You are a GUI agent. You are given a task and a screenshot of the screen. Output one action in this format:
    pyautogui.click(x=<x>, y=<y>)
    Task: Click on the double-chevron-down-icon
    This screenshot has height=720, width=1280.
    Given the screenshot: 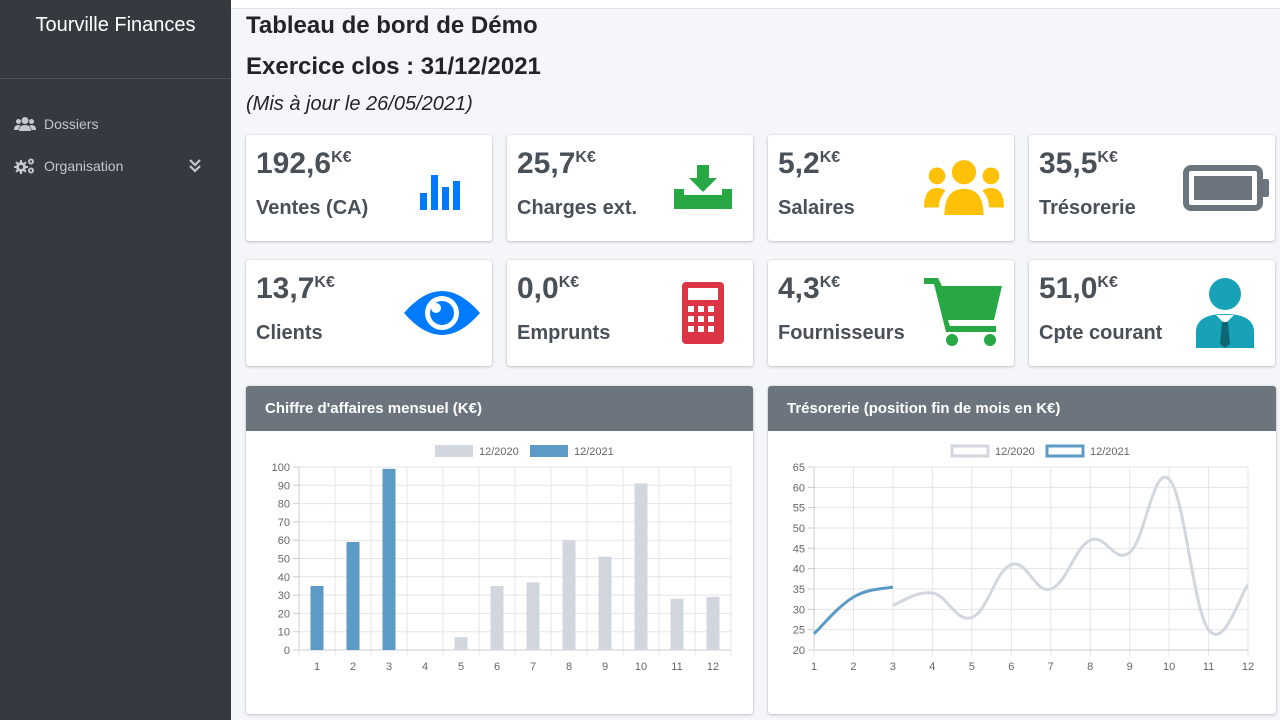 What is the action you would take?
    pyautogui.click(x=195, y=166)
    